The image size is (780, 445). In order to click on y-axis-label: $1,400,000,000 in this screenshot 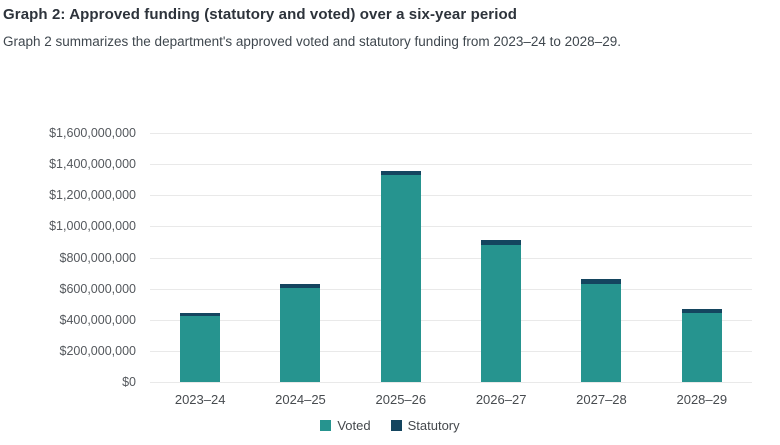, I will do `click(92, 164)`.